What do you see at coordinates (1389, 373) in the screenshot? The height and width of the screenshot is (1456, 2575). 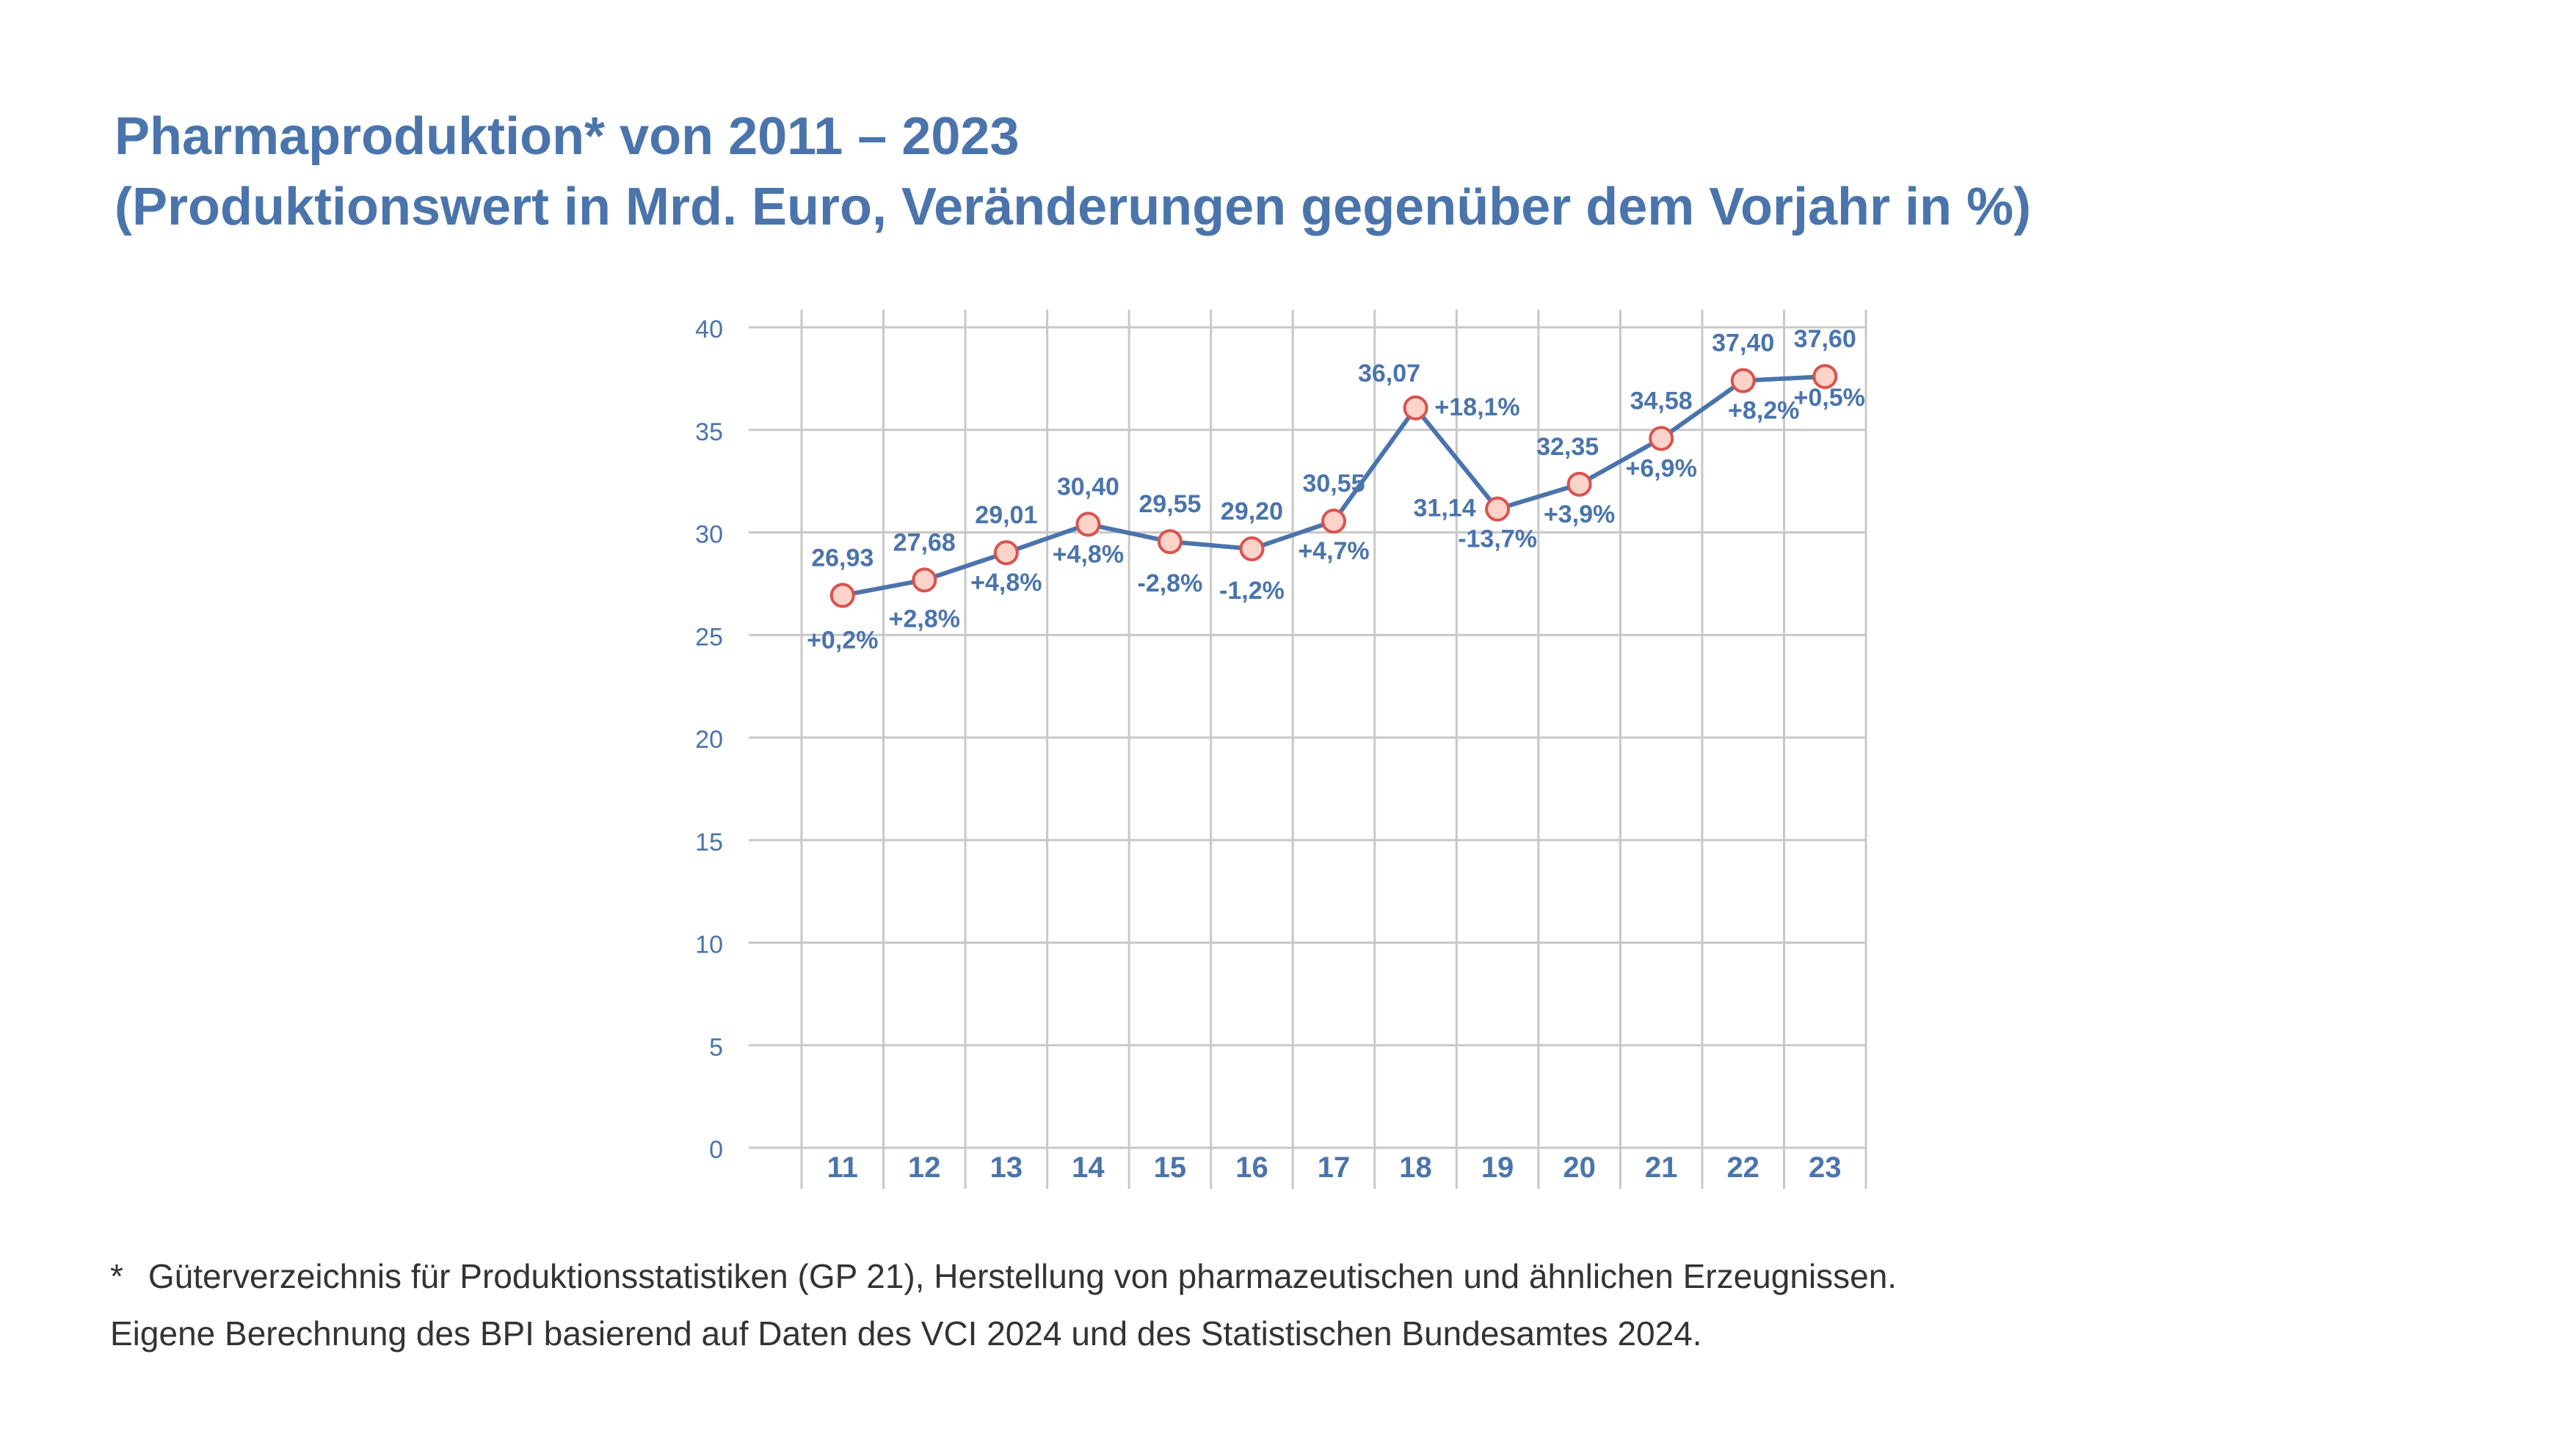 I see `data-value-label: 36,07` at bounding box center [1389, 373].